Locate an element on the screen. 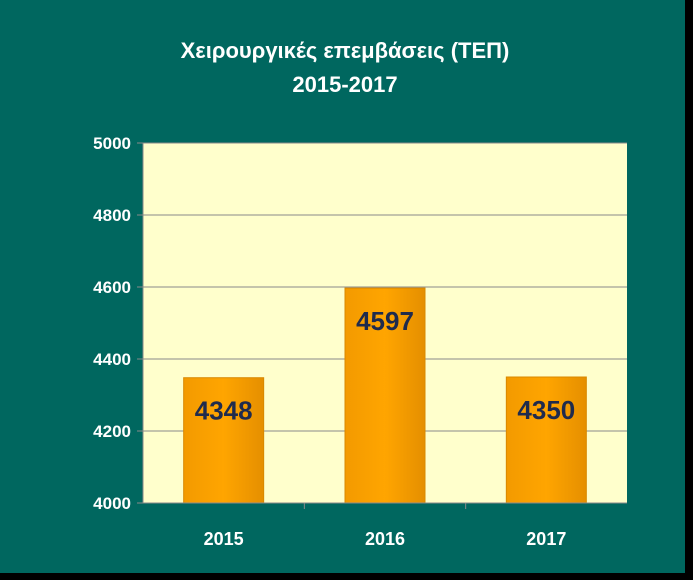 The width and height of the screenshot is (693, 580). bar-value-label: 4350 is located at coordinates (546, 410).